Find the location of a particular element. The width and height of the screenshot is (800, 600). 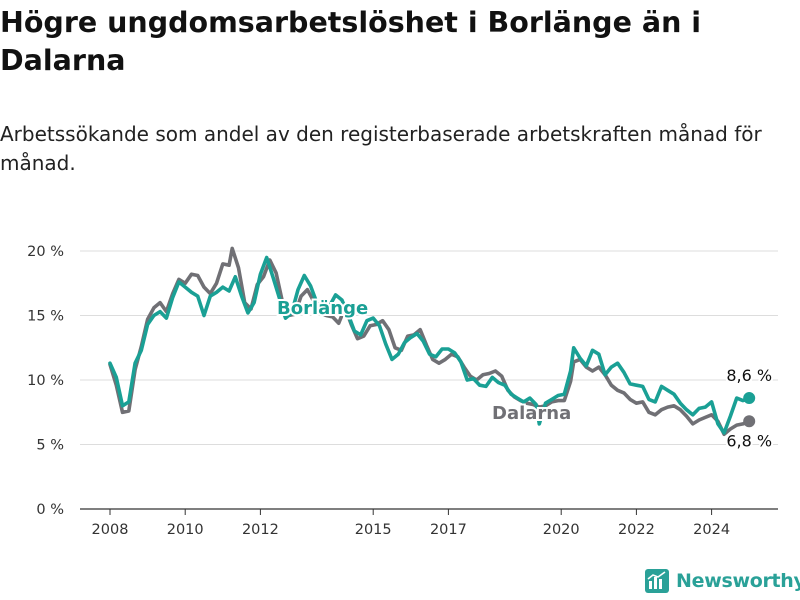

x-tick-label: 2024 is located at coordinates (711, 530).